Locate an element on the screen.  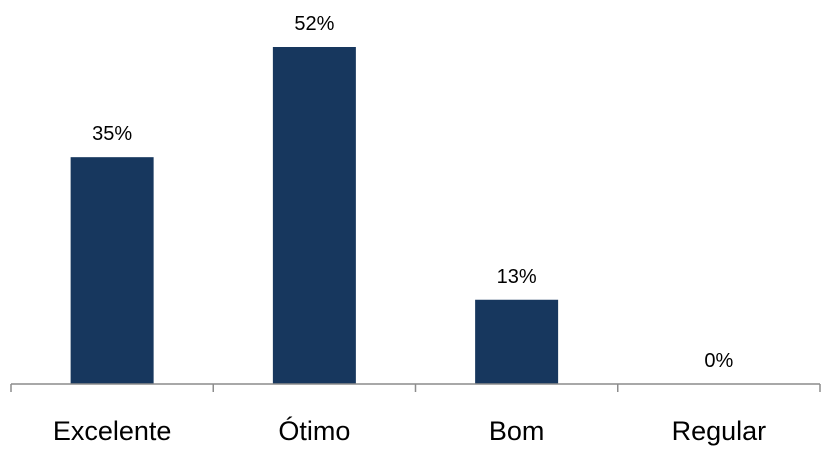
data-label: 0% is located at coordinates (718, 361).